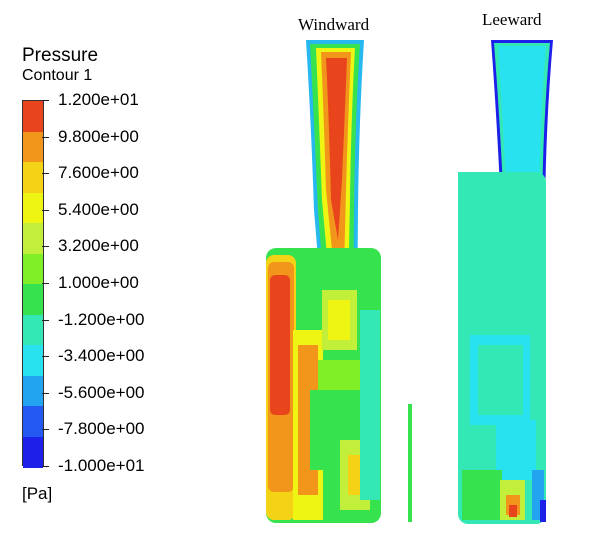  Describe the element at coordinates (101, 465) in the screenshot. I see `color-bar-tick-label: -1.000e+01` at that location.